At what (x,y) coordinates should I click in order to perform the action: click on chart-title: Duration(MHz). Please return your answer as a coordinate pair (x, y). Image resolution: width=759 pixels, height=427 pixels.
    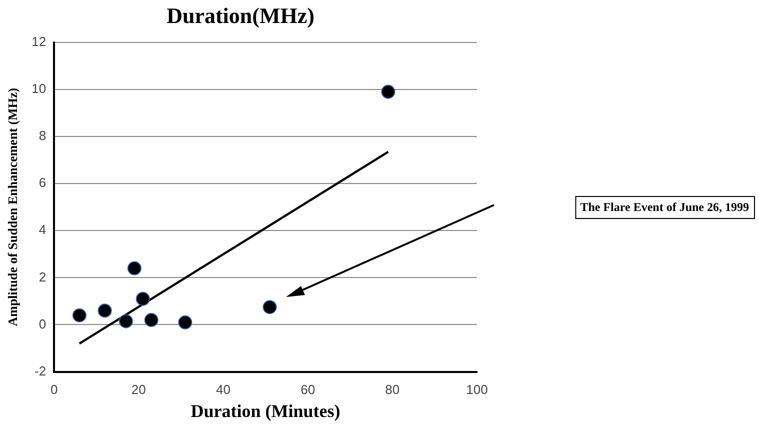
    Looking at the image, I should click on (240, 15).